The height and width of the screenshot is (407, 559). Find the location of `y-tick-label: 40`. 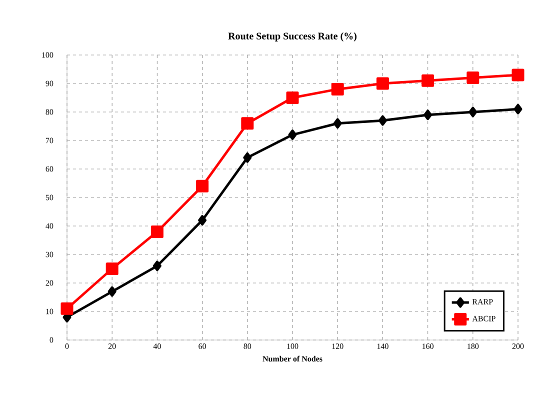

y-tick-label: 40 is located at coordinates (50, 226).